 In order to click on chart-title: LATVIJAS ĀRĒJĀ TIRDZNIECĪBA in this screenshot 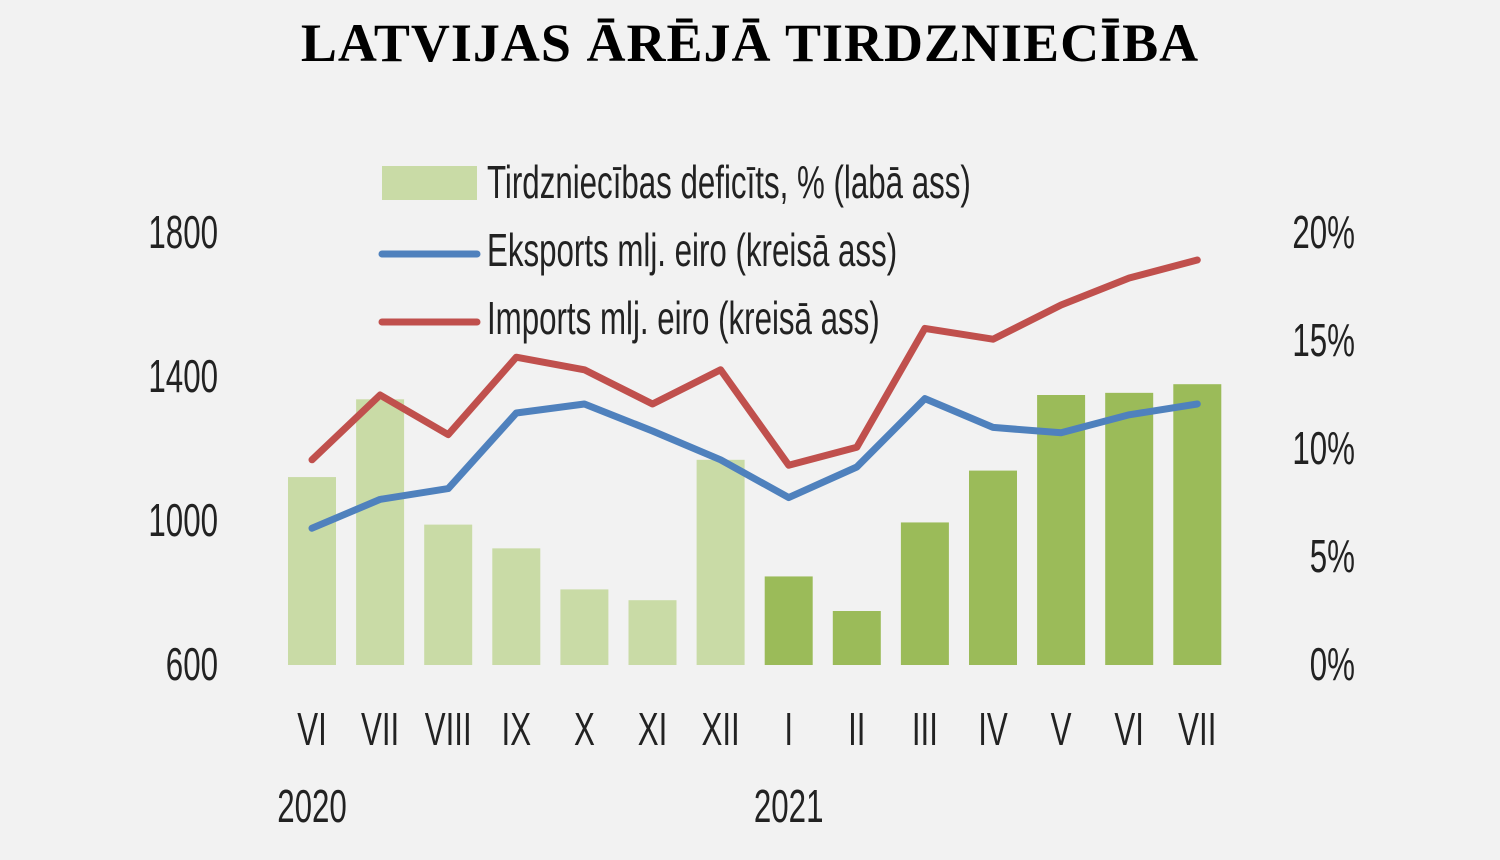, I will do `click(750, 43)`.